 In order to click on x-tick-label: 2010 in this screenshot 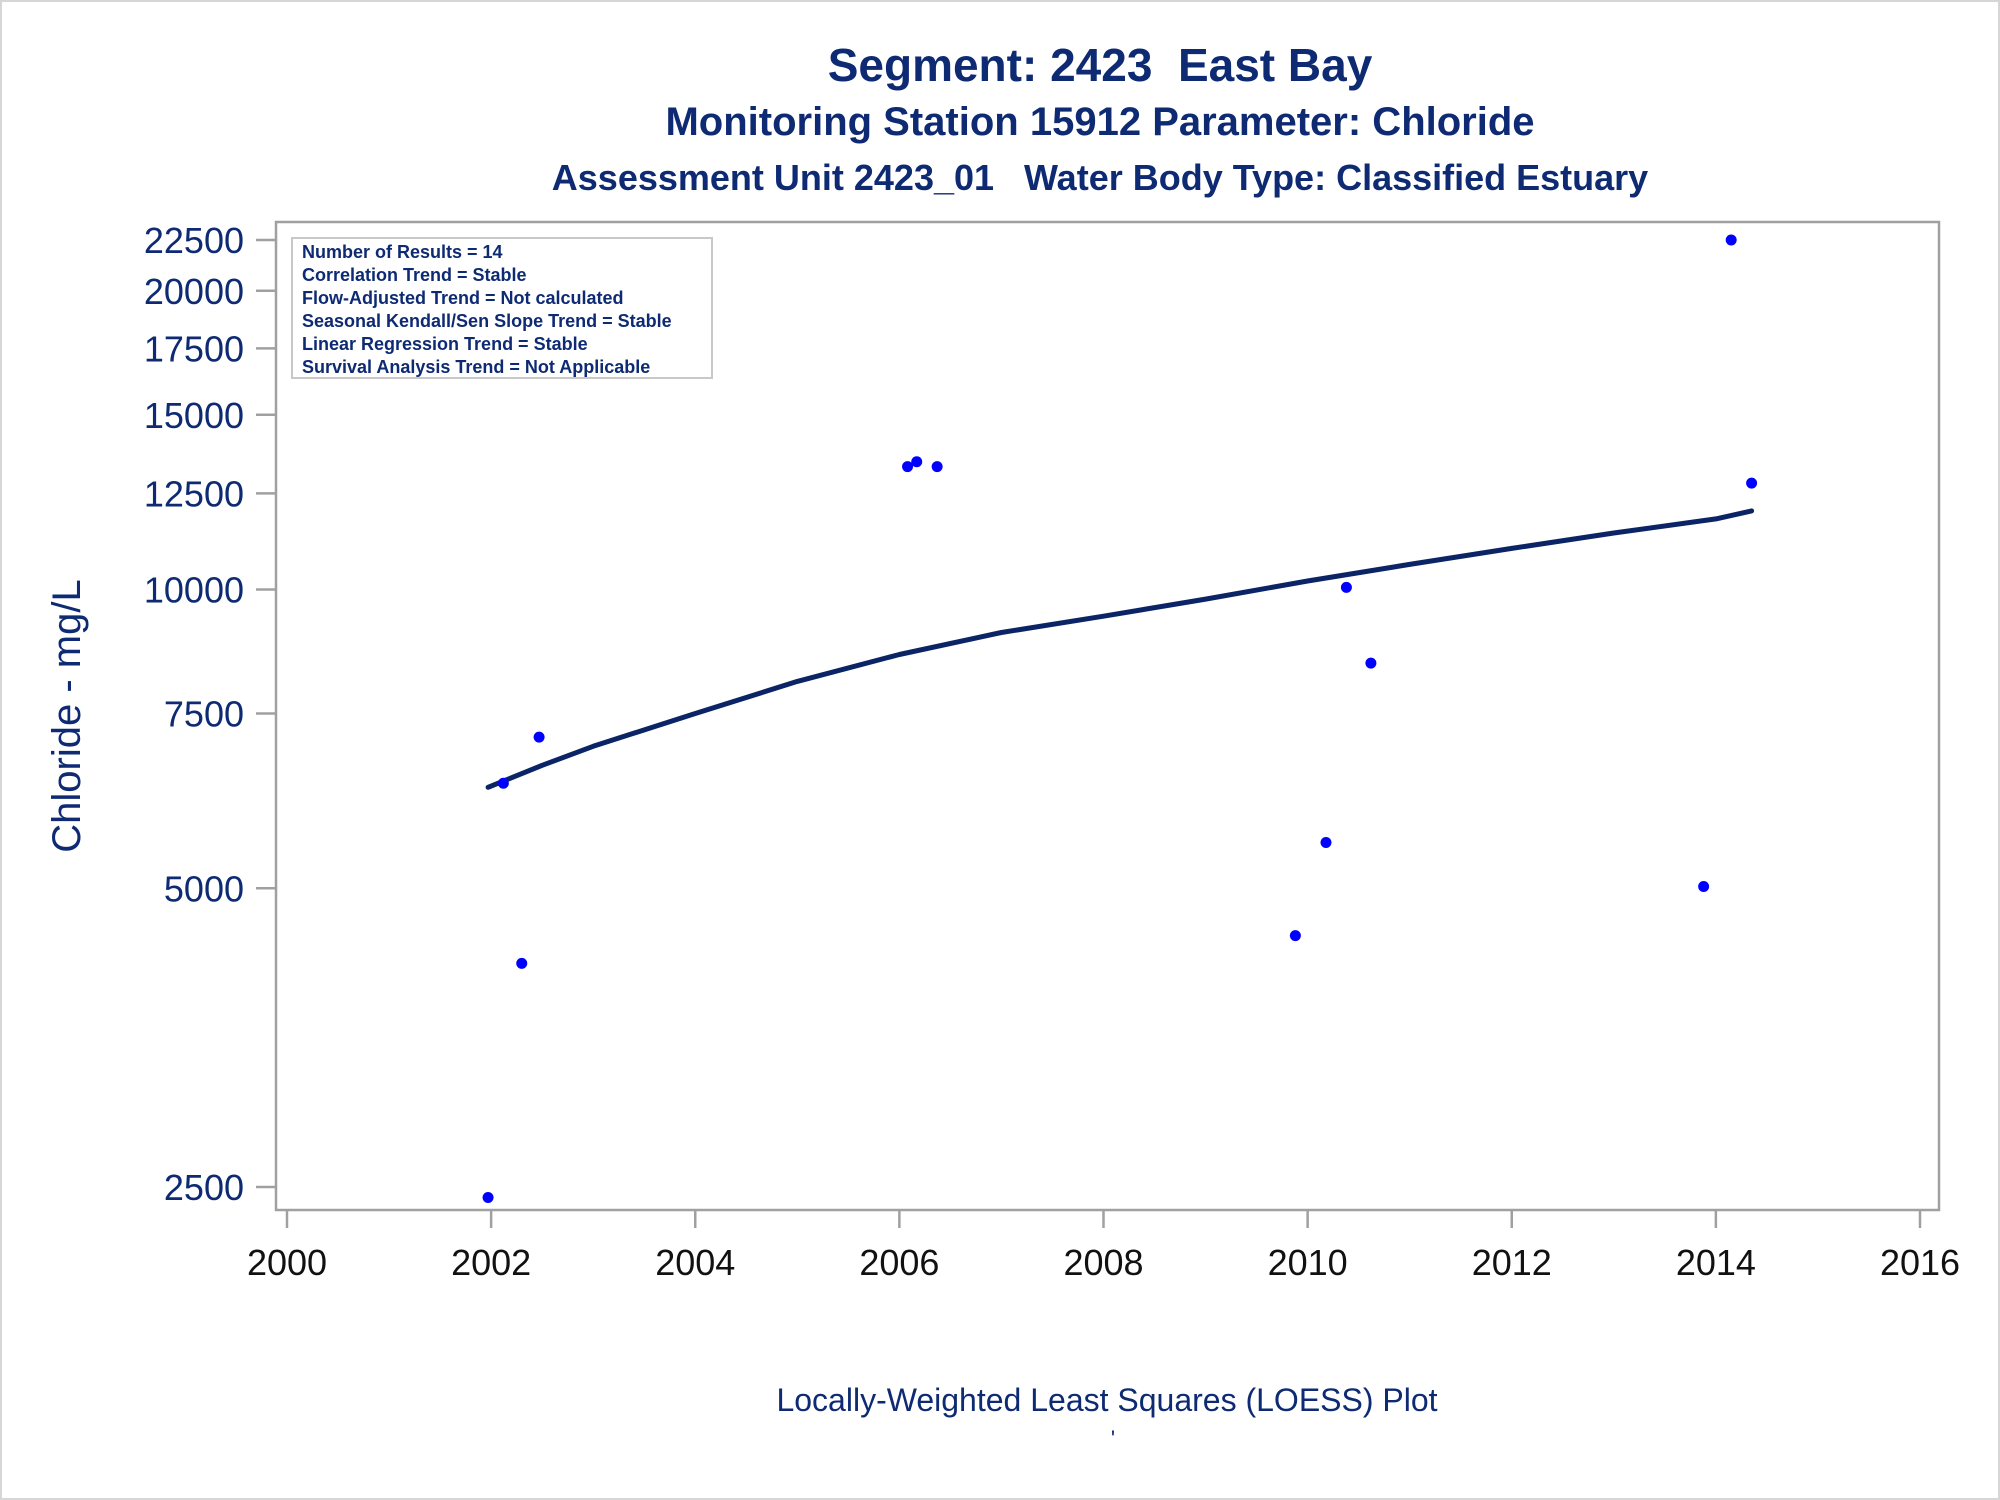, I will do `click(1308, 1262)`.